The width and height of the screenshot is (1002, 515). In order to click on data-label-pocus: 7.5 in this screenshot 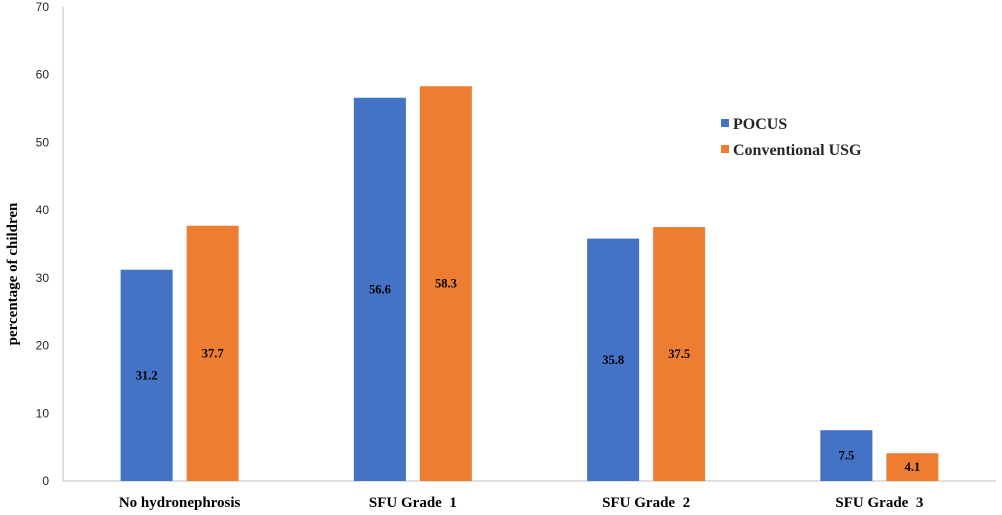, I will do `click(847, 456)`.